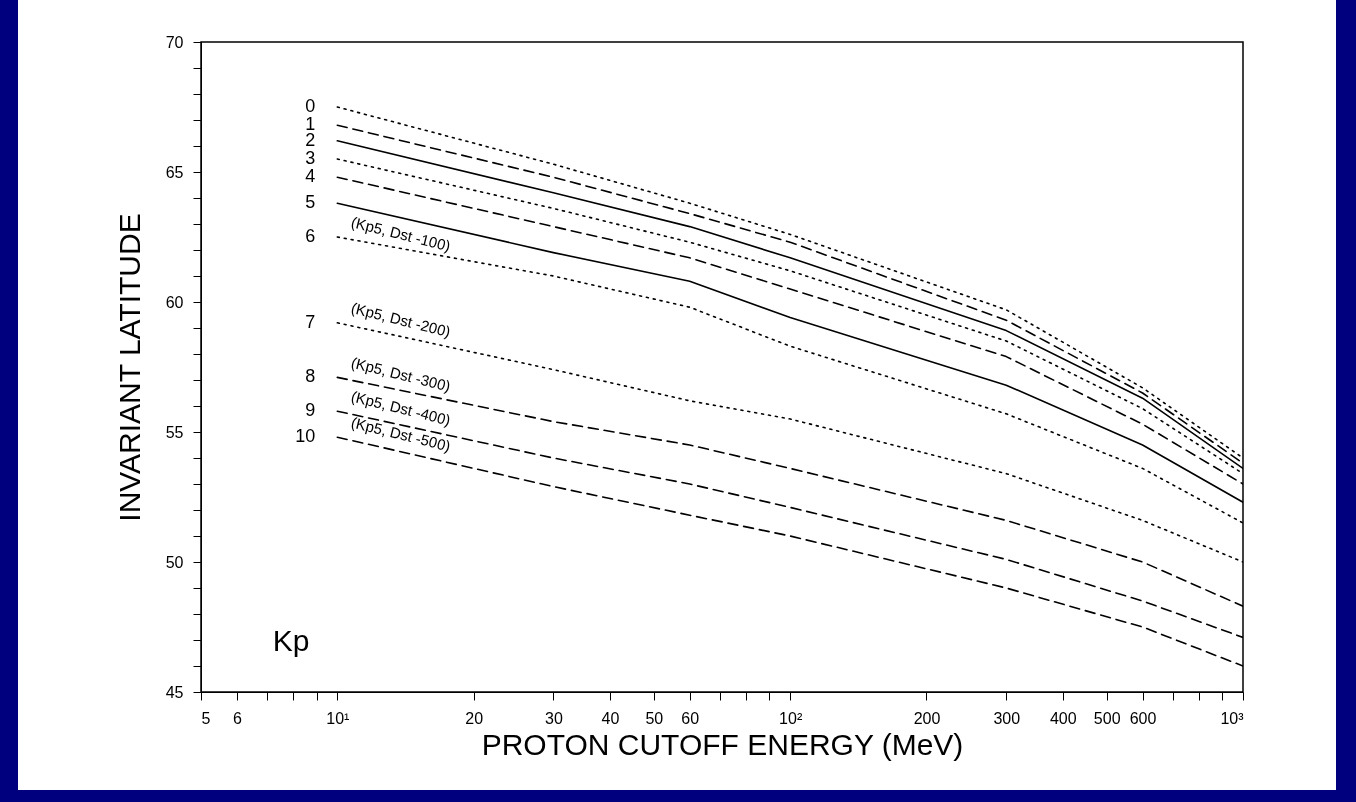  Describe the element at coordinates (174, 692) in the screenshot. I see `y-tick-label: 45` at that location.